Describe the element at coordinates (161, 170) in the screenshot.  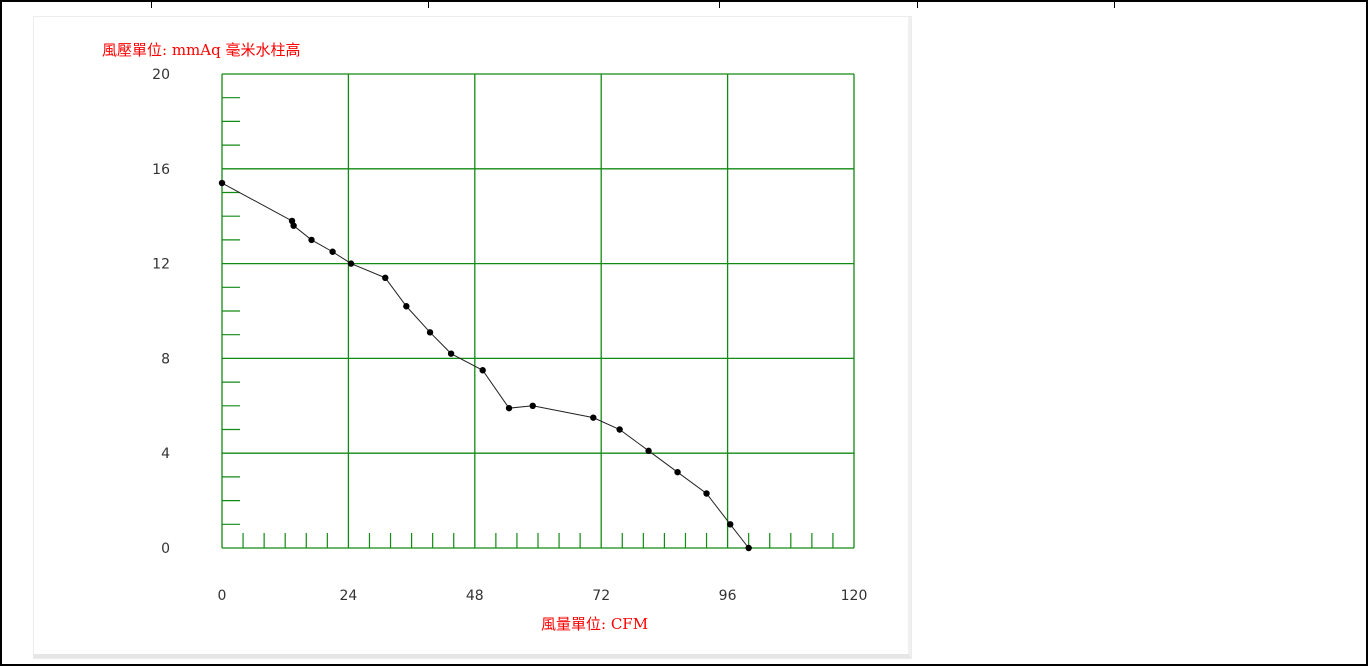
I see `y-tick-label: 16` at that location.